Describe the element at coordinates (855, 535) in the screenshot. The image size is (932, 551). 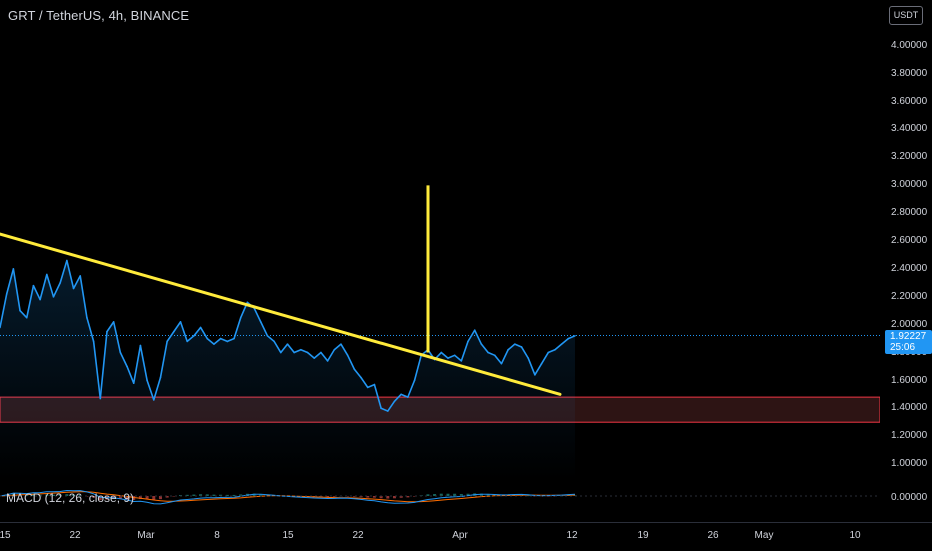
I see `time-tick: 10` at that location.